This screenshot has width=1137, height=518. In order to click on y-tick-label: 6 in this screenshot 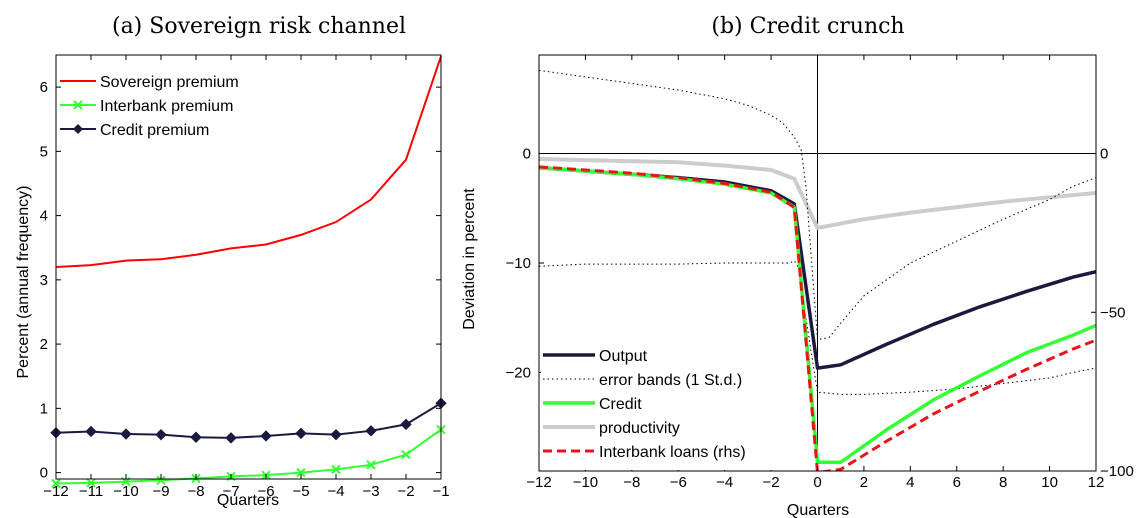, I will do `click(44, 87)`.